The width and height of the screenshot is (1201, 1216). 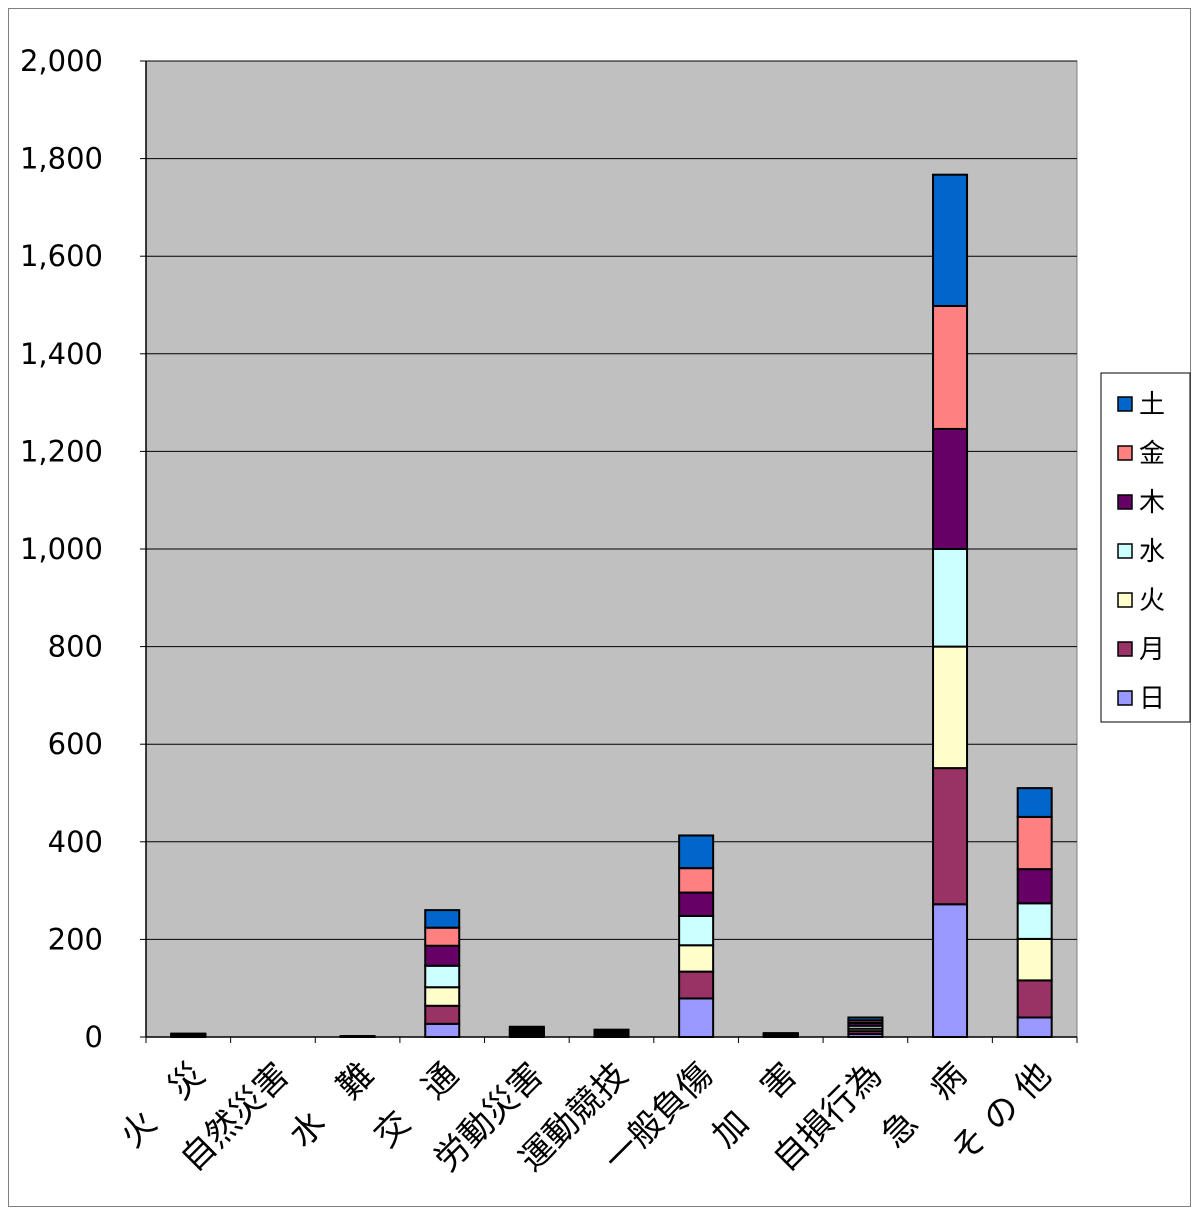 I want to click on y-tick-label: 1,400, so click(x=61, y=354).